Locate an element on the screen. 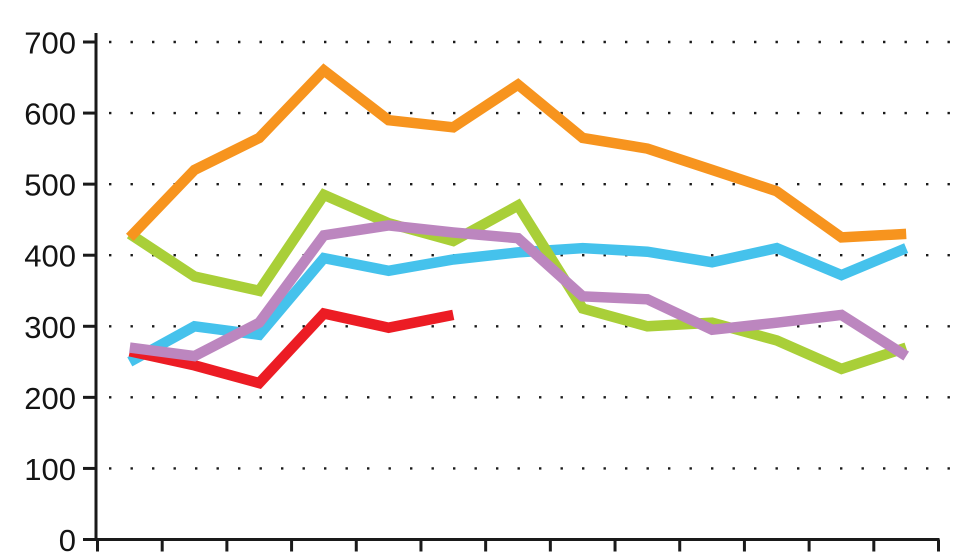  y-axis-label-300: 300 is located at coordinates (50, 327).